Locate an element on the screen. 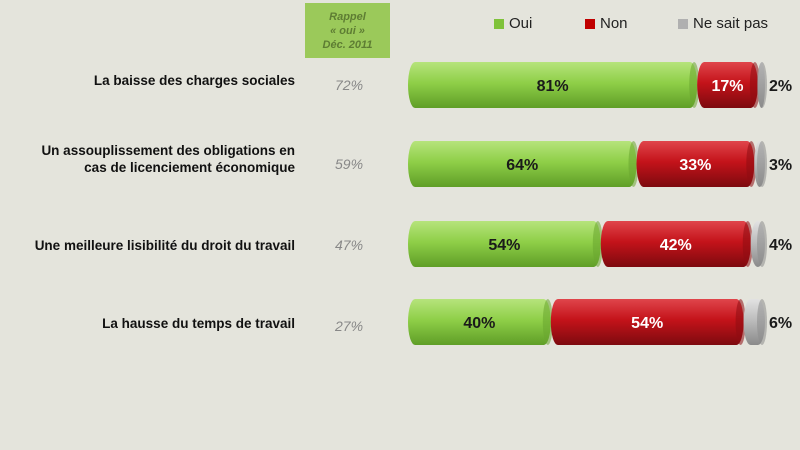 This screenshot has width=800, height=450. legend-nsp: Ne sait pas is located at coordinates (723, 23).